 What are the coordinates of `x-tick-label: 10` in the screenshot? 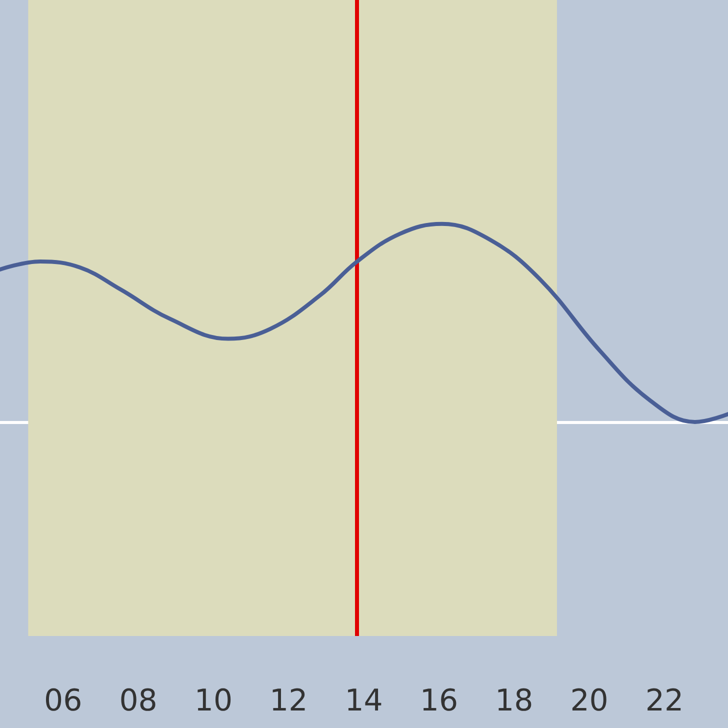 It's located at (213, 701).